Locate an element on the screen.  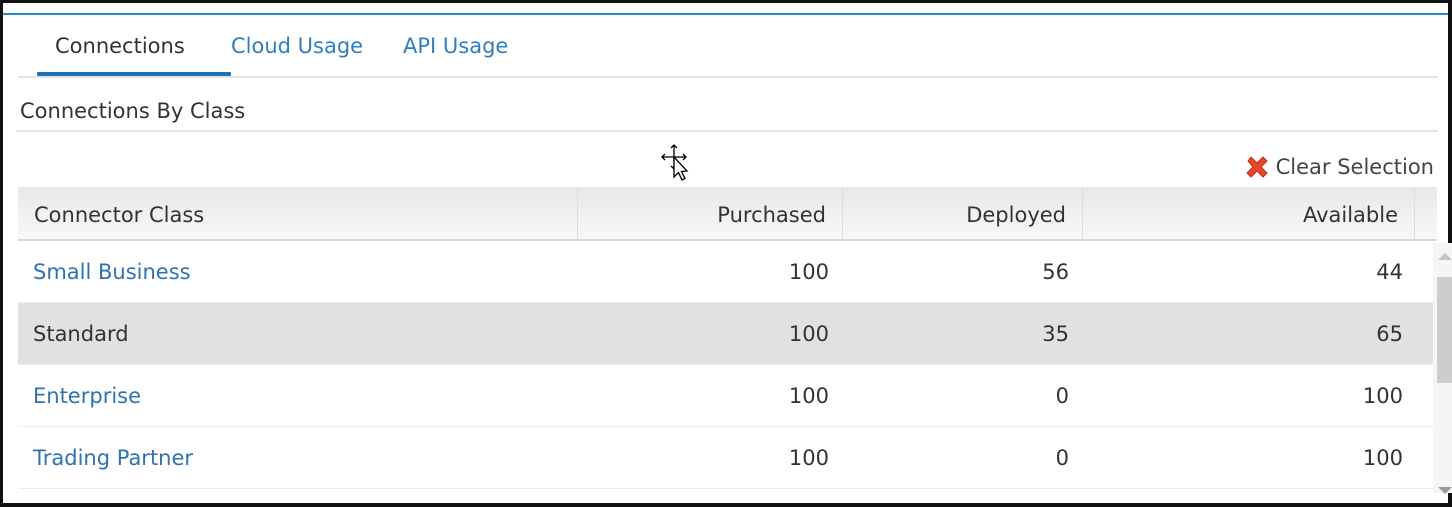
deployed-cell: 35 is located at coordinates (1055, 334).